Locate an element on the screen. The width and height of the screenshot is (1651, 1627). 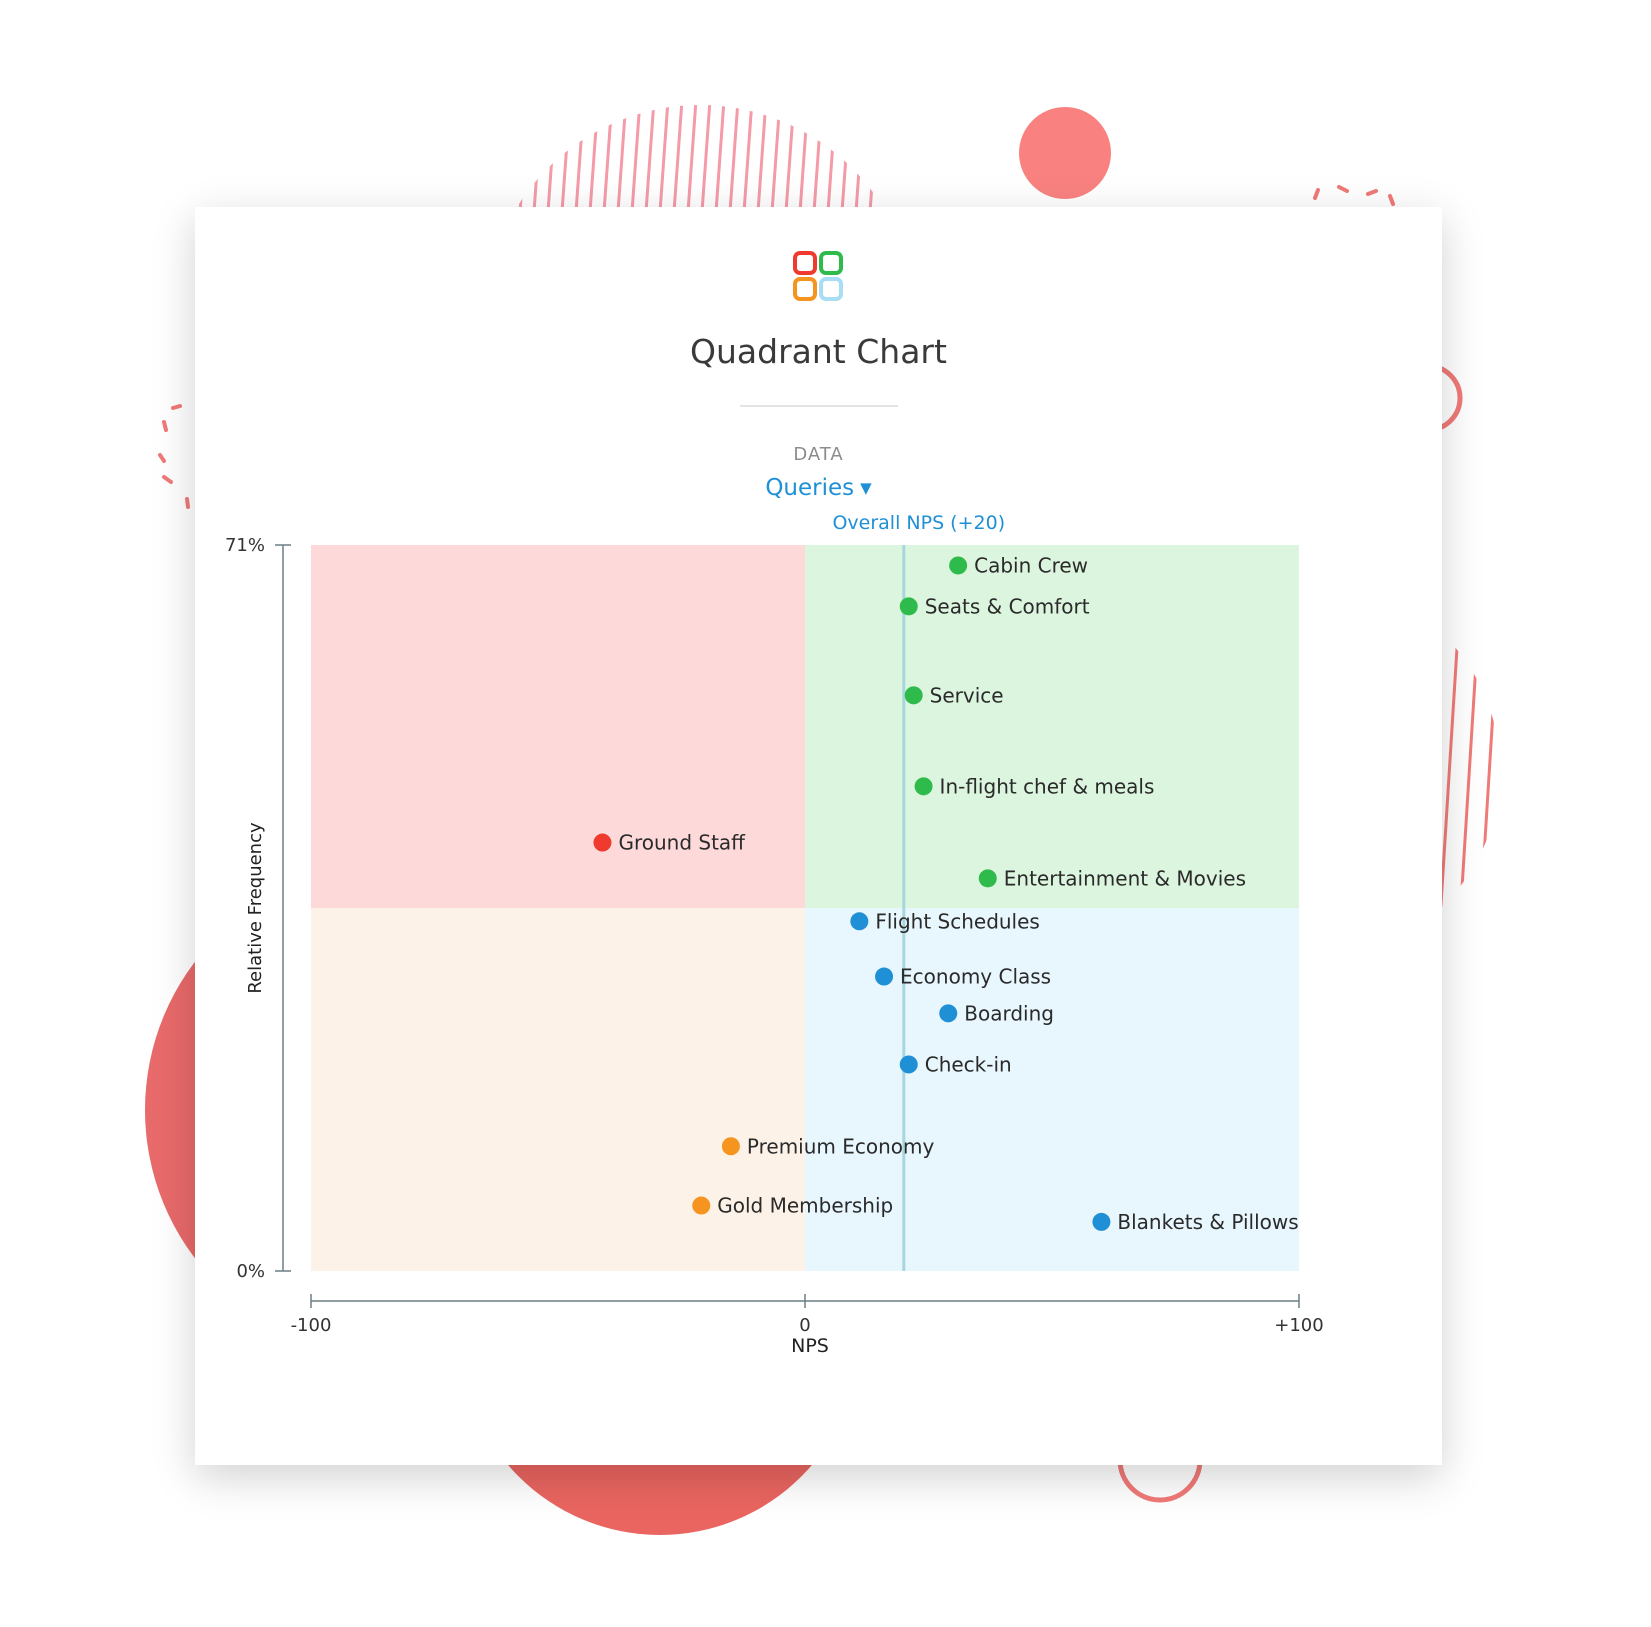
point-service is located at coordinates (913, 695).